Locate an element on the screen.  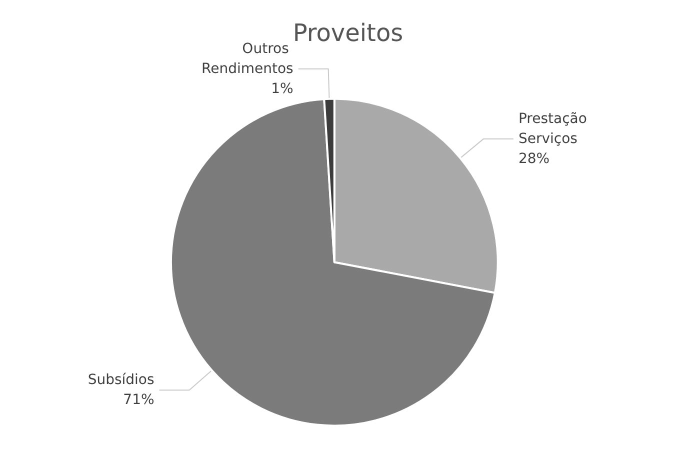
slice-label: Subsídios is located at coordinates (121, 380).